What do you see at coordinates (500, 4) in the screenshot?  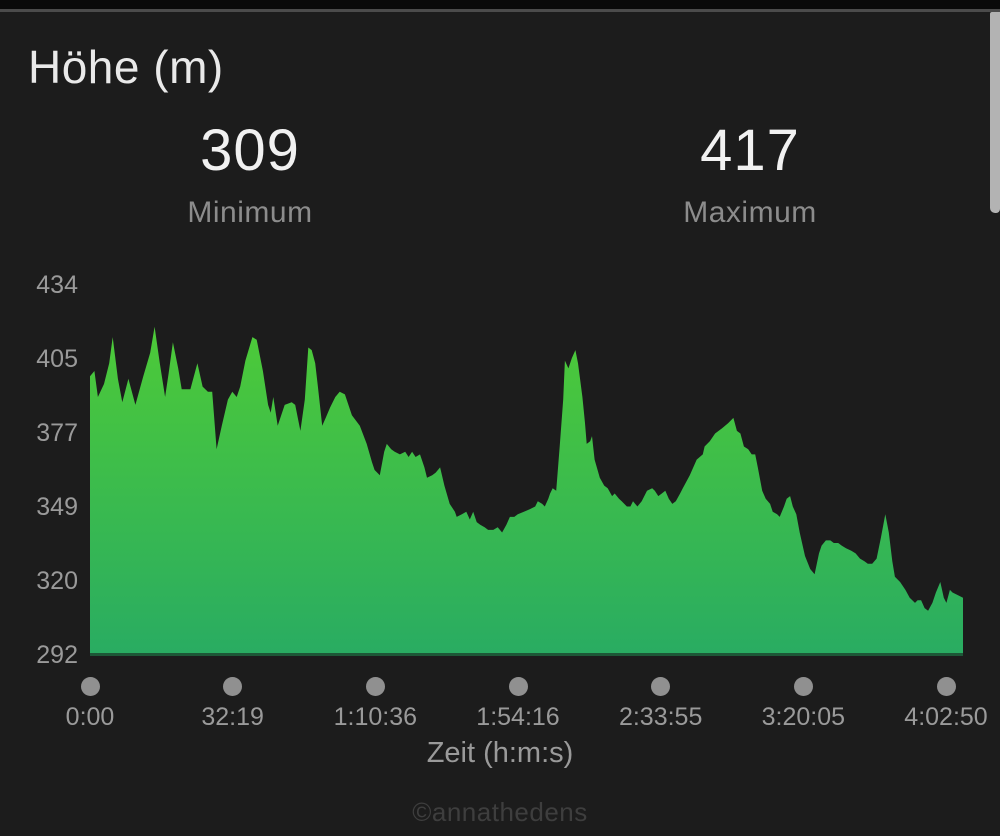 I see `top-strip` at bounding box center [500, 4].